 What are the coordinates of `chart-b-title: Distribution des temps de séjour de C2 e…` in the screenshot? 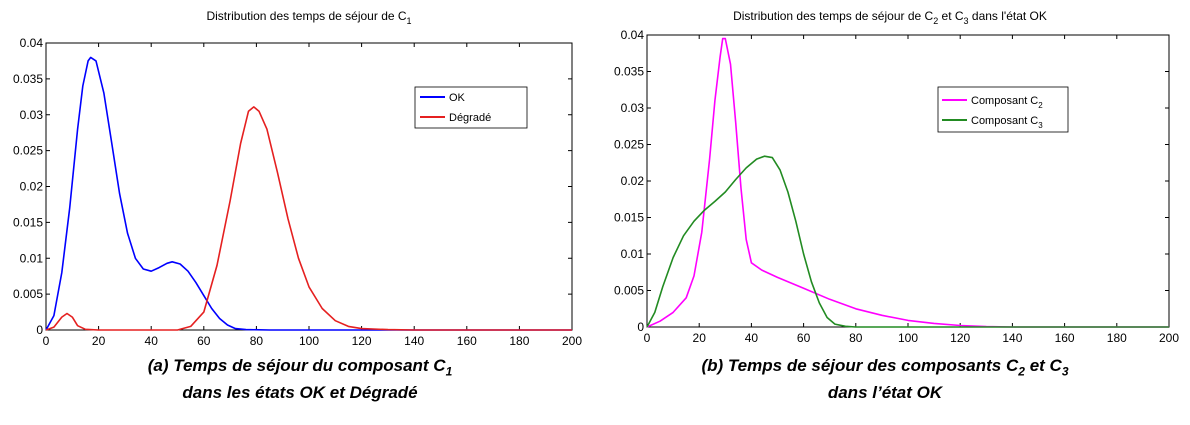 It's located at (890, 17).